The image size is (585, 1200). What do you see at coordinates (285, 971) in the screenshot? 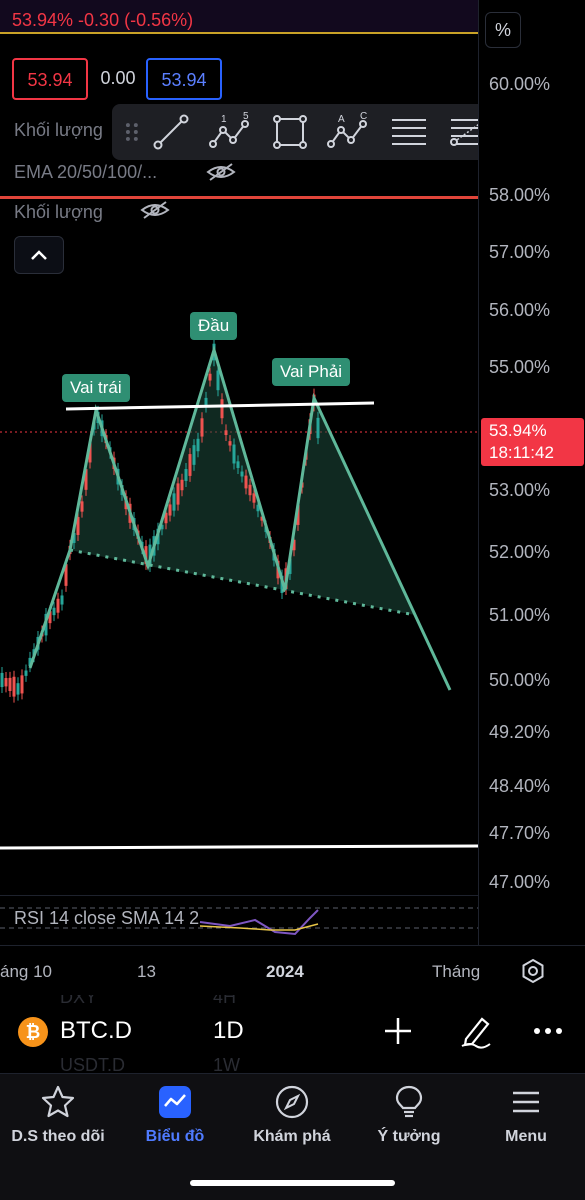
I see `time-label: 2024` at bounding box center [285, 971].